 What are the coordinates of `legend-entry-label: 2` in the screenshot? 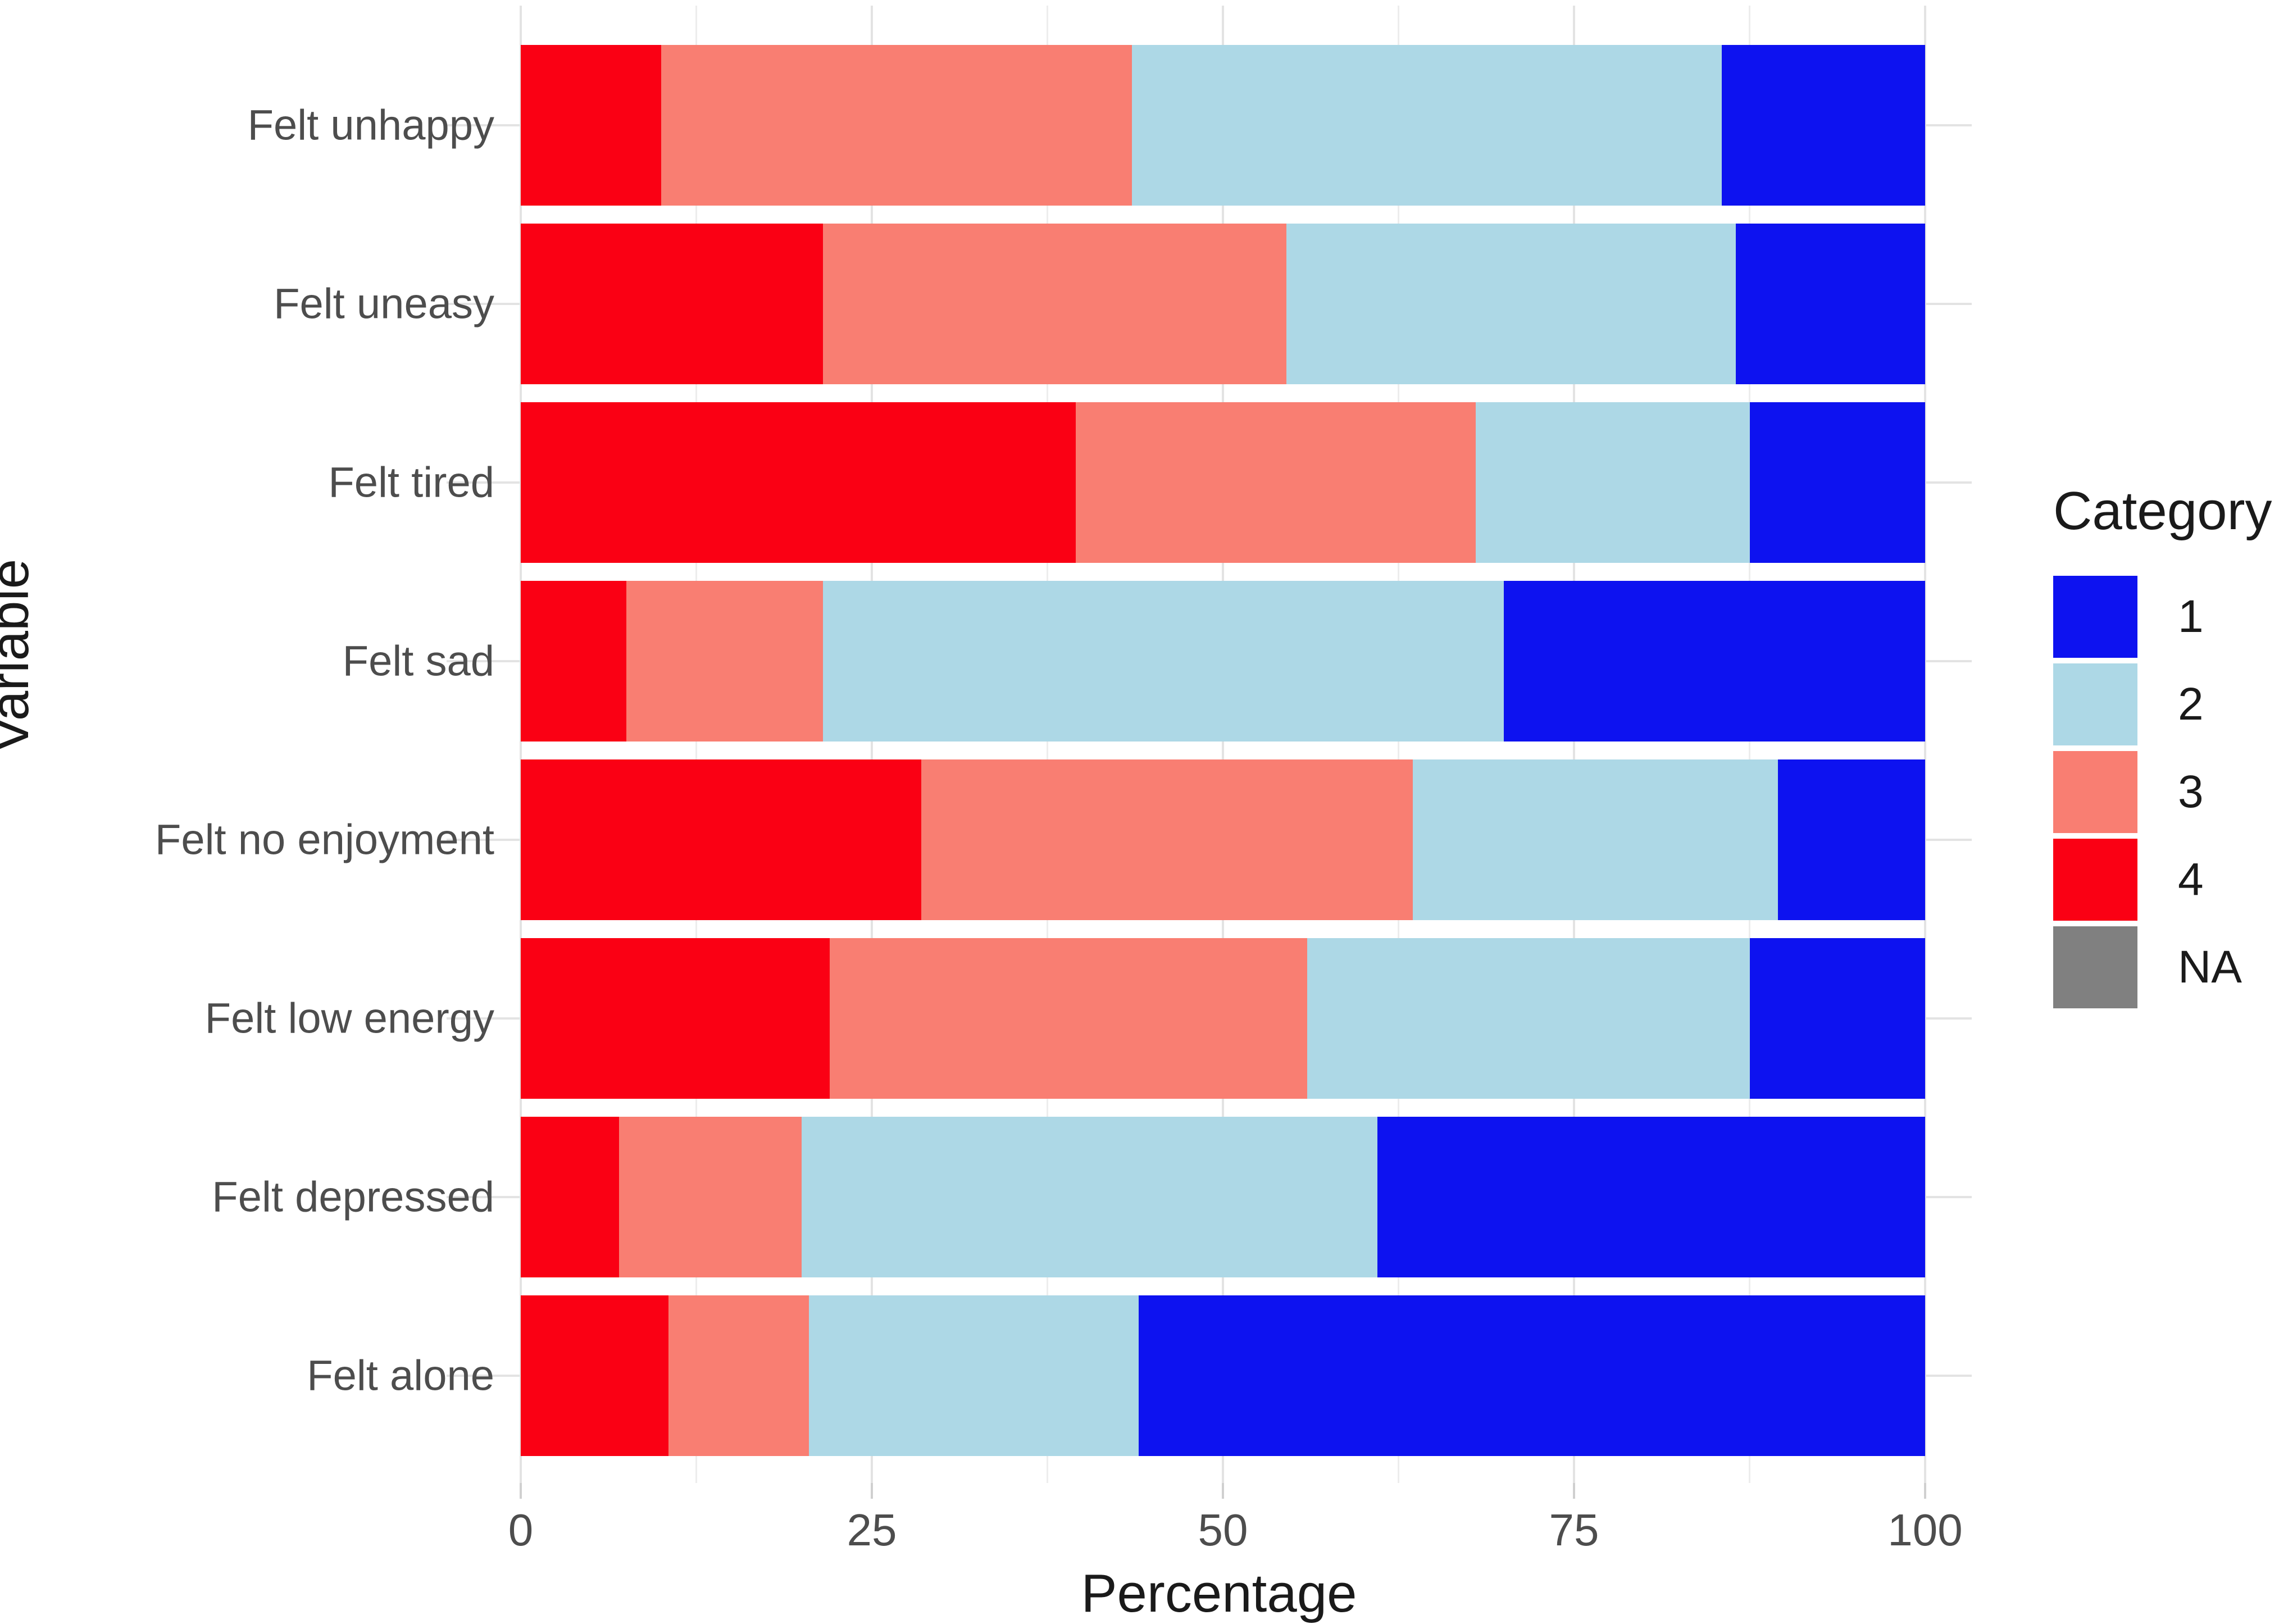 It's located at (2191, 704).